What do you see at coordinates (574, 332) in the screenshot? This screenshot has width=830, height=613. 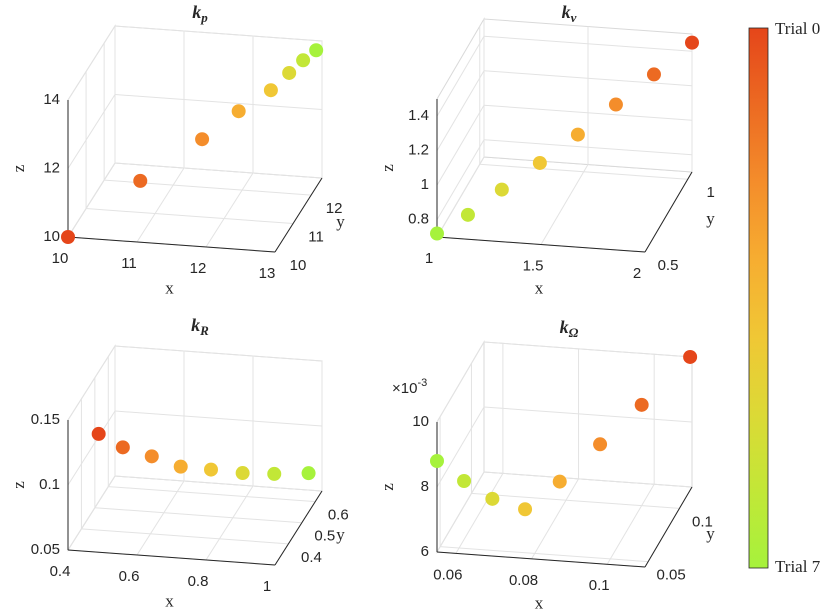 I see `title-subscript: Ω` at bounding box center [574, 332].